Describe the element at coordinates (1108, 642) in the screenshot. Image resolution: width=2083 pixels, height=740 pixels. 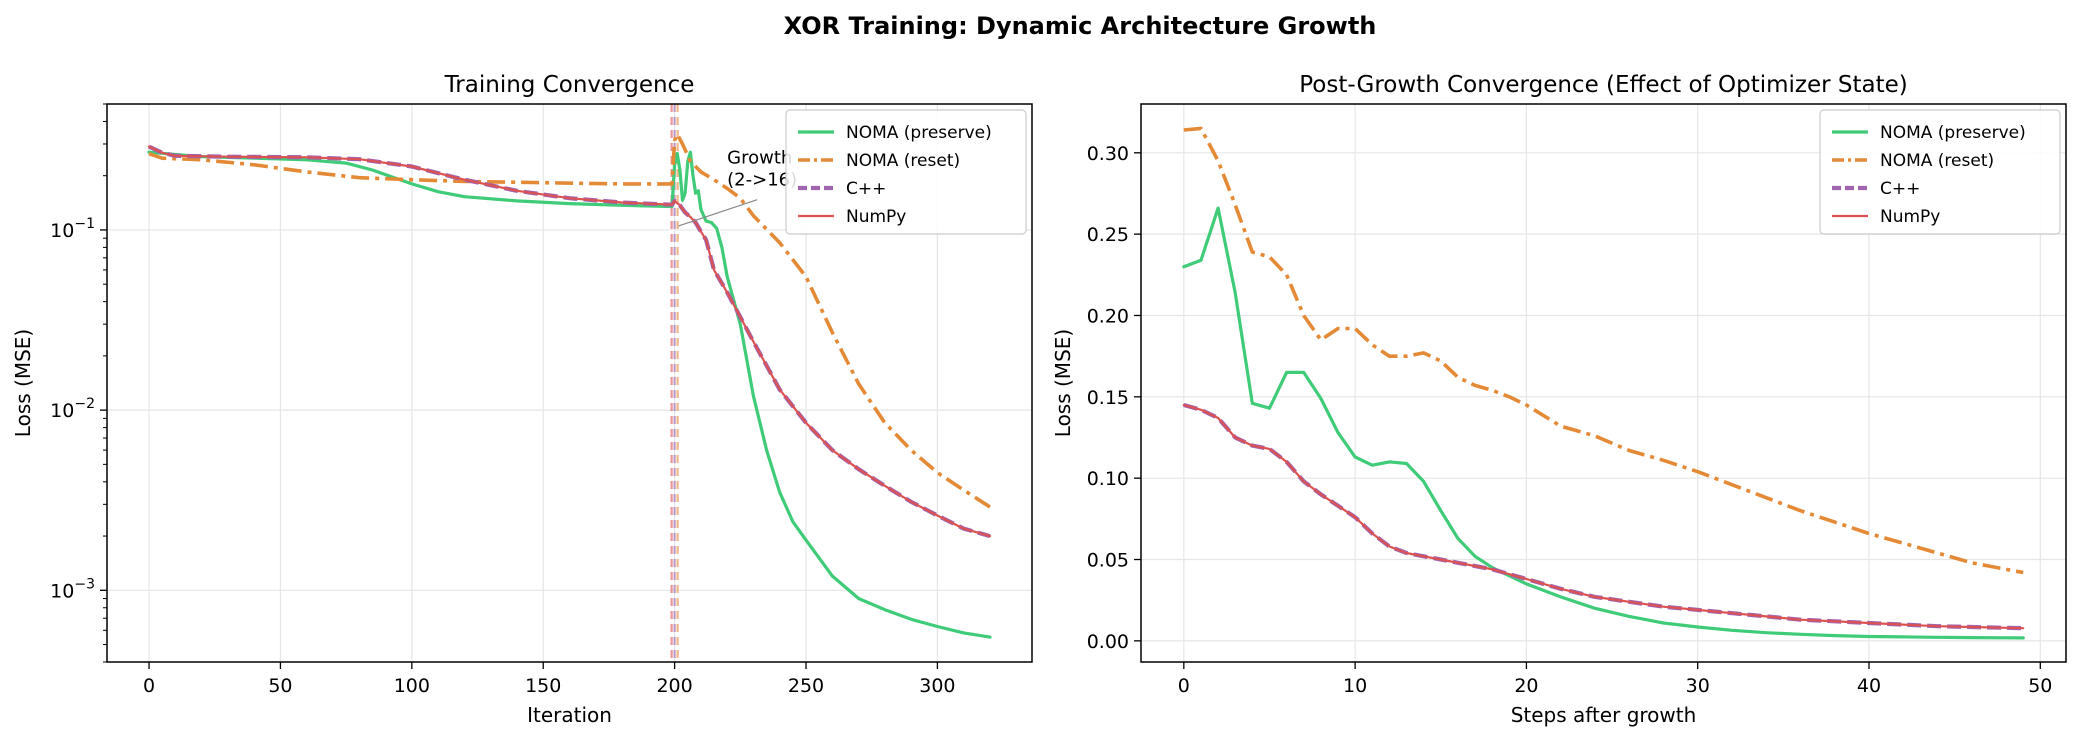
I see `y-tick-label: 0.00` at that location.